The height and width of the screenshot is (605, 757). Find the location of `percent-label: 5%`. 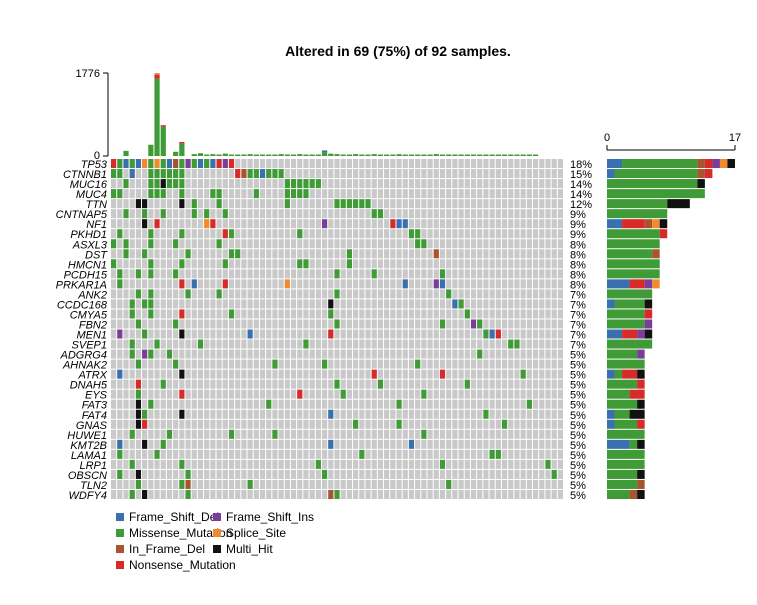

percent-label: 5% is located at coordinates (578, 436).